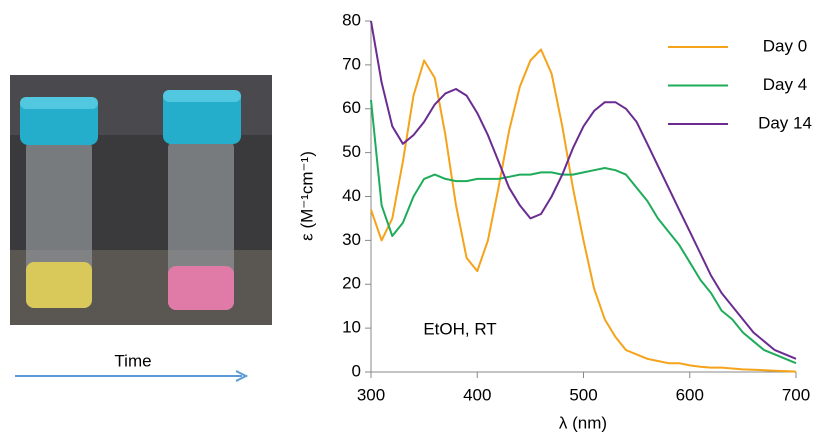  What do you see at coordinates (785, 122) in the screenshot?
I see `legend-label: Day 14` at bounding box center [785, 122].